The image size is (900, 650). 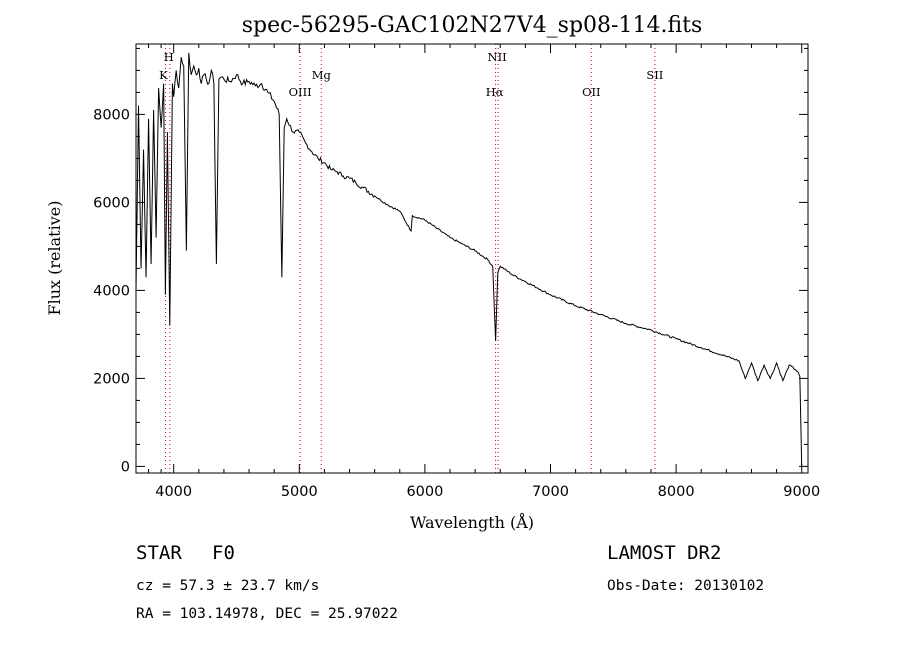 I want to click on line-label-2: OIII, so click(x=300, y=92).